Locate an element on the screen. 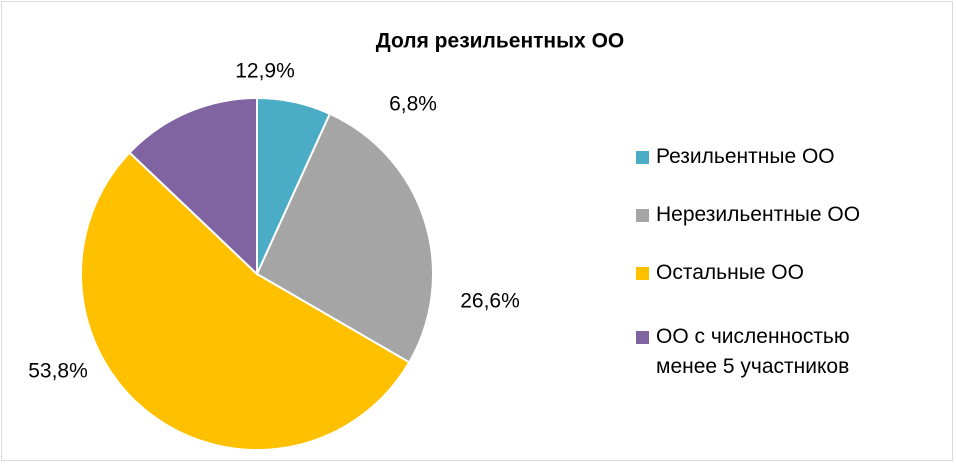 This screenshot has height=464, width=956. legend-label: Нерезильентные ОО is located at coordinates (758, 214).